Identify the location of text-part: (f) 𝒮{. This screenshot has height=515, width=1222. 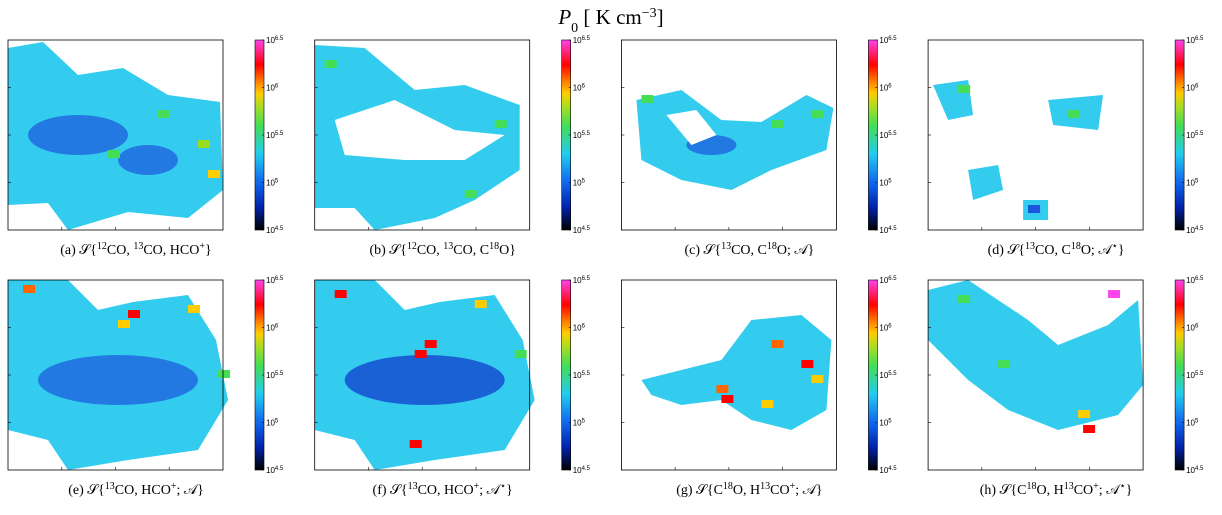
(390, 490).